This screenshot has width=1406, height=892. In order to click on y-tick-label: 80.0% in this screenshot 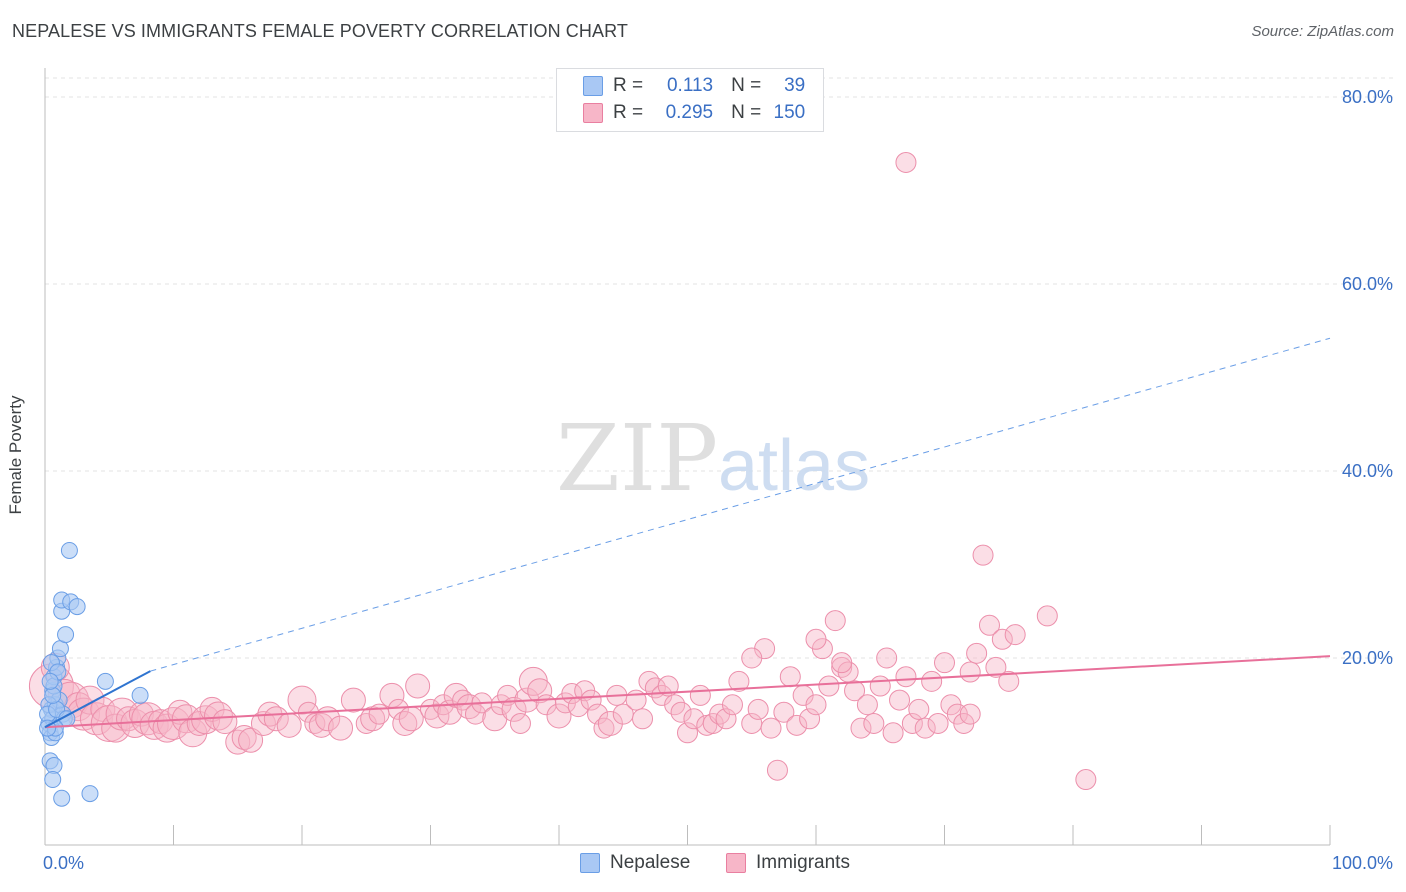, I will do `click(1367, 97)`.